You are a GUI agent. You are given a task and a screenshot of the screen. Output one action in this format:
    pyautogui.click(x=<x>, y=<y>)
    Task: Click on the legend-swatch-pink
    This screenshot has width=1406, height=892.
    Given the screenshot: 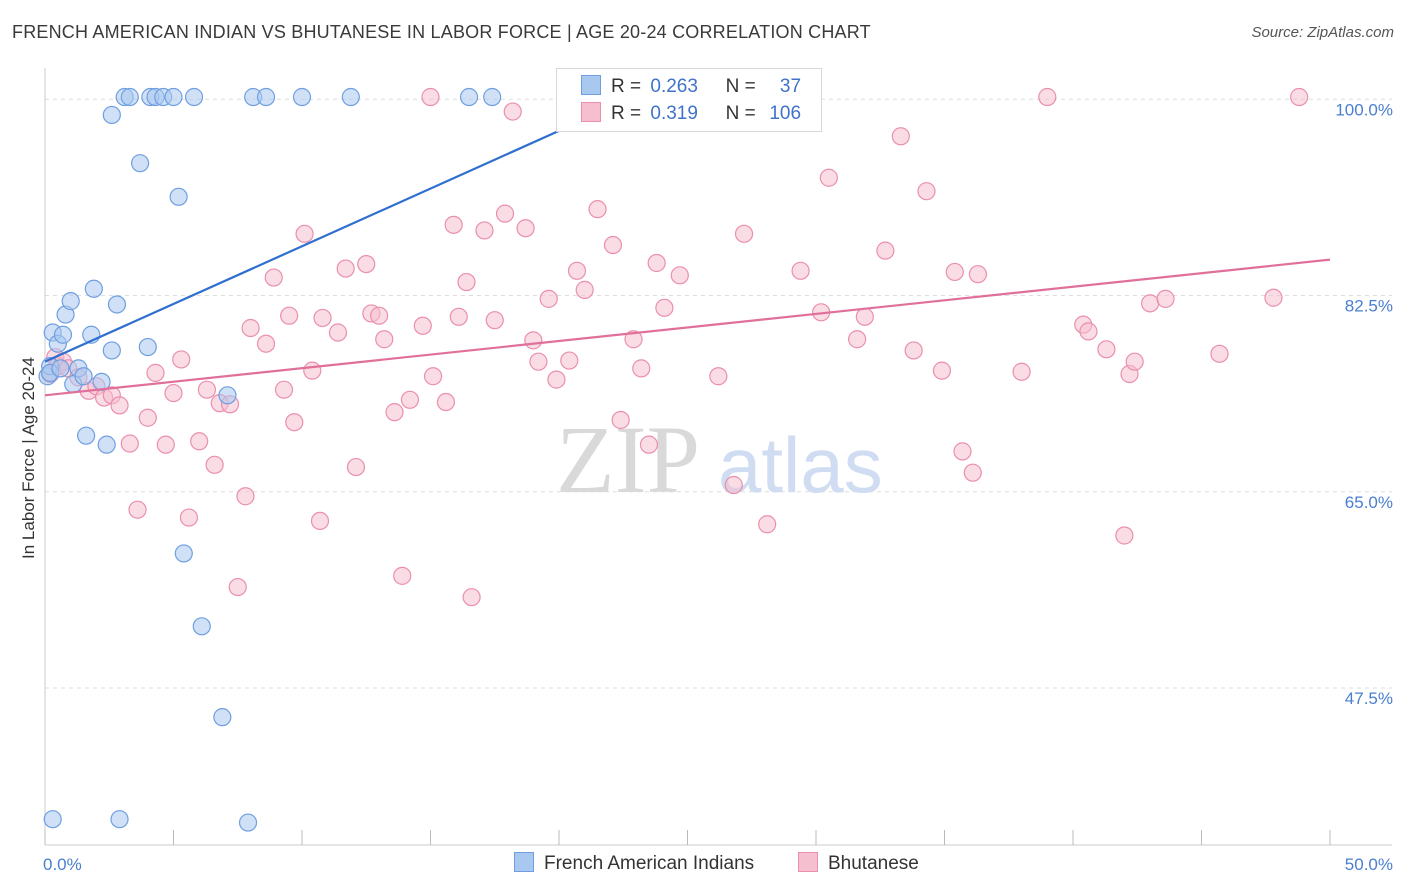 What is the action you would take?
    pyautogui.click(x=808, y=862)
    